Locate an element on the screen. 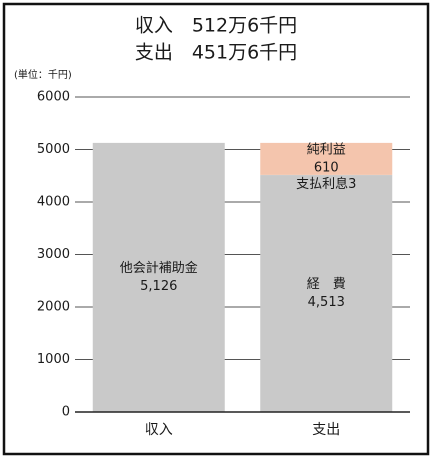 The image size is (432, 458). value-label: 3 is located at coordinates (352, 183).